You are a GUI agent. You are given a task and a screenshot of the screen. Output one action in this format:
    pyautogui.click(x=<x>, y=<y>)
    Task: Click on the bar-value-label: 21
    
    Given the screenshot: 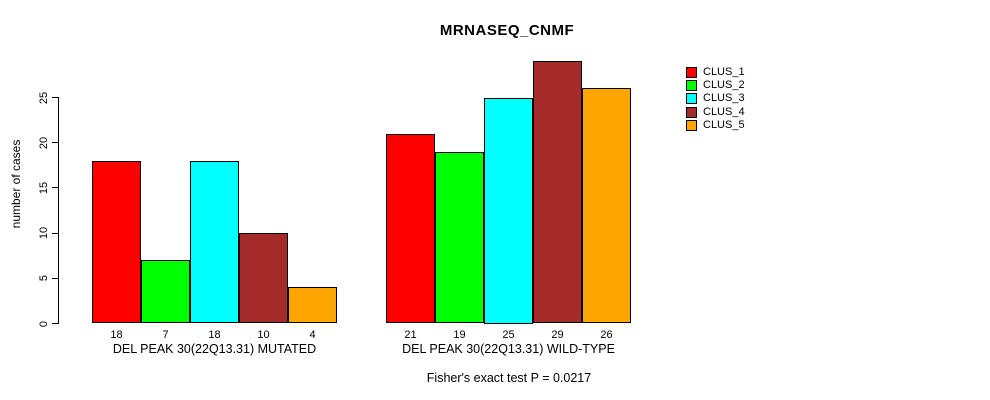 What is the action you would take?
    pyautogui.click(x=410, y=335)
    